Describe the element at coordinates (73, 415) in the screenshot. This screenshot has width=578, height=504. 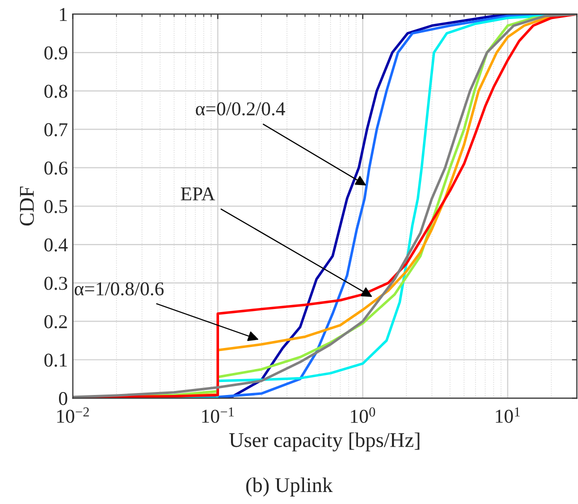
I see `x-tick-label: 10$^{−2}$` at that location.